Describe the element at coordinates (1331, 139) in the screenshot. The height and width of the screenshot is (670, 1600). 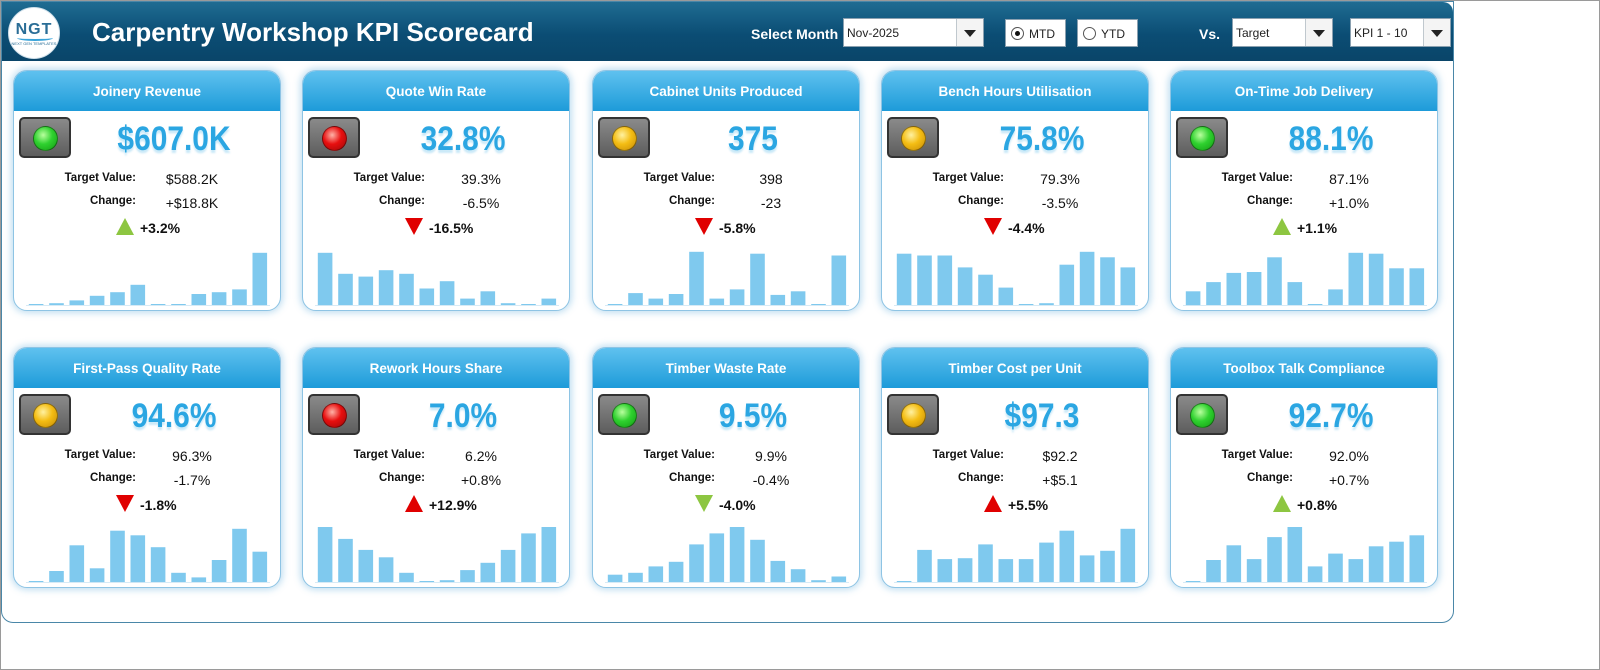
I see `kpi-value: 88.1%` at that location.